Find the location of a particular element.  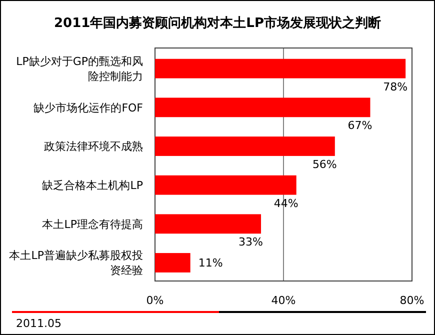

y-tick-label: 本土LP理念有待提高 is located at coordinates (92, 224).